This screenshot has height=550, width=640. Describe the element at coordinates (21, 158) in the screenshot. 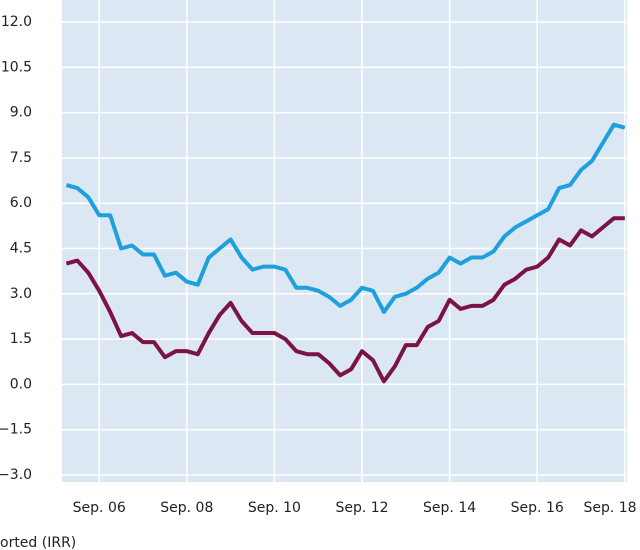

I see `y-tick-label: 7.5` at that location.